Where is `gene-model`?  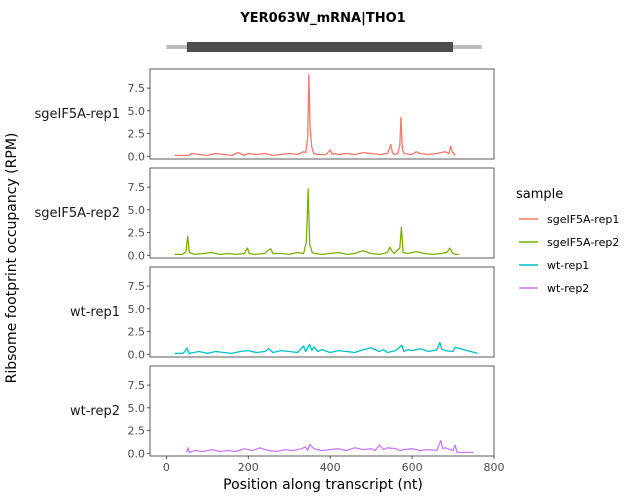
gene-model is located at coordinates (324, 47).